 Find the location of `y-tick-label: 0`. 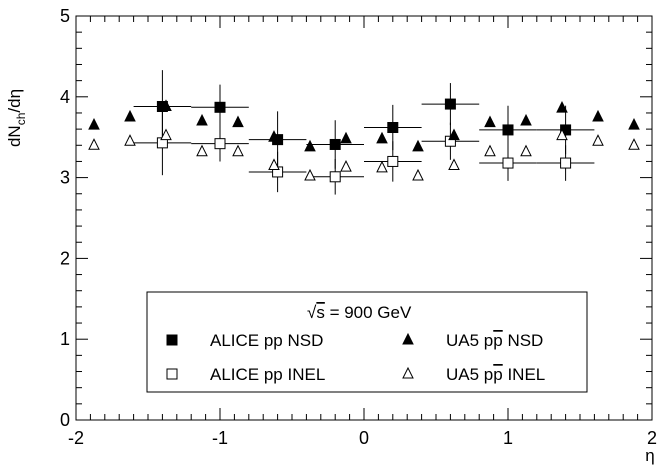

y-tick-label: 0 is located at coordinates (65, 420).